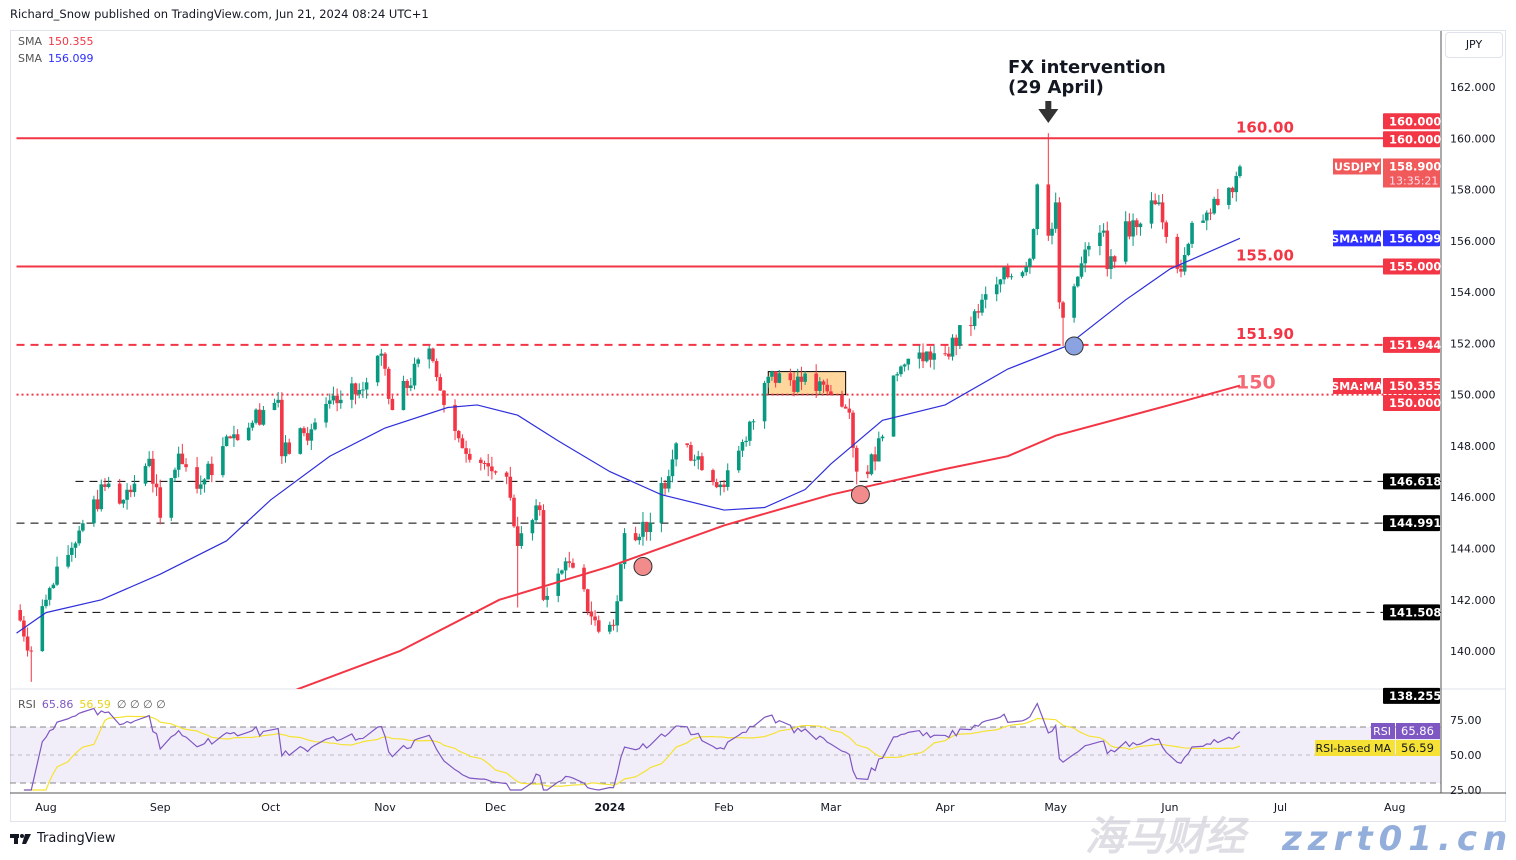  What do you see at coordinates (1474, 45) in the screenshot?
I see `currency-button: JPY` at bounding box center [1474, 45].